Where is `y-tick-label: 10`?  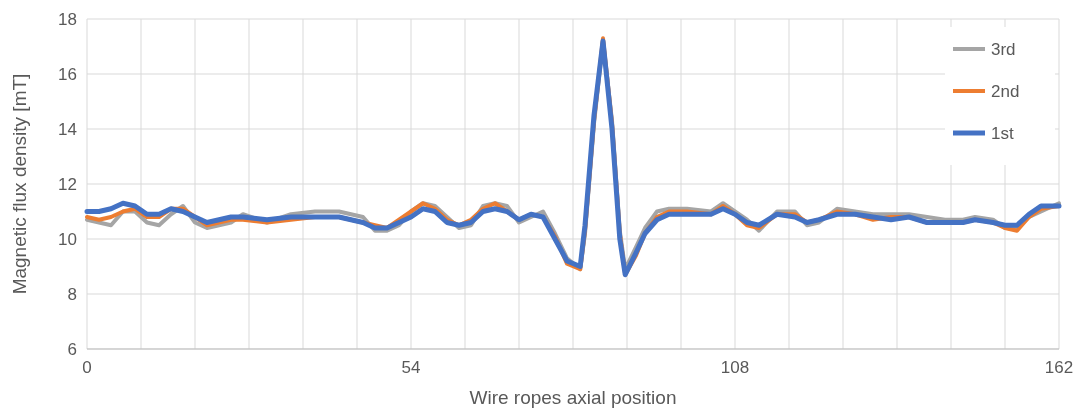 y-tick-label: 10 is located at coordinates (67, 239).